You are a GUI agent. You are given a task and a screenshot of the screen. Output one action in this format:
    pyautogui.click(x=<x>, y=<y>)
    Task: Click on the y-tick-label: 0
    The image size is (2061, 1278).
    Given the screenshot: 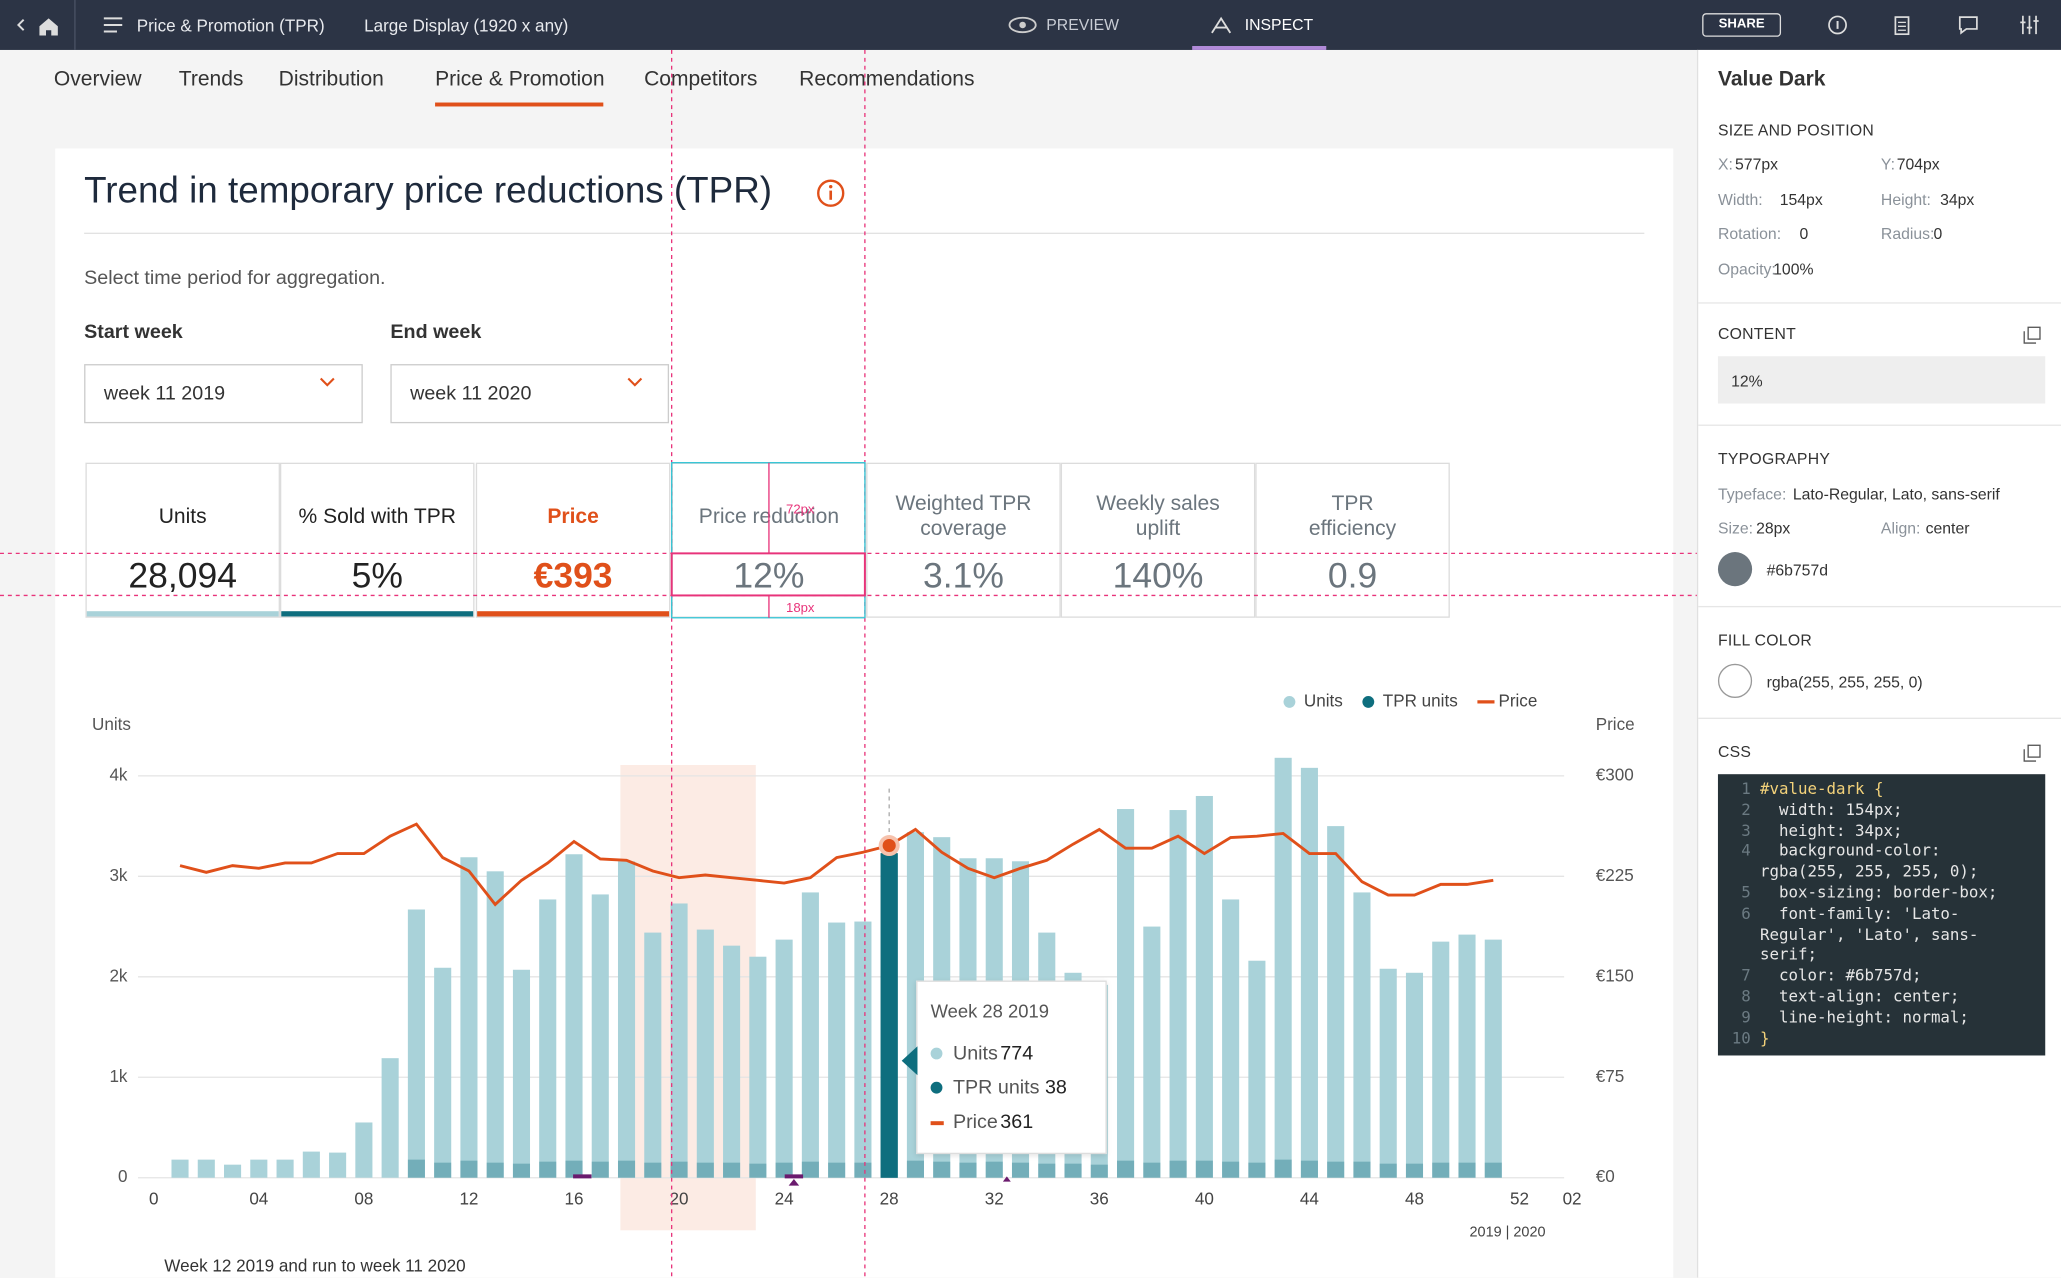 What is the action you would take?
    pyautogui.click(x=123, y=1176)
    